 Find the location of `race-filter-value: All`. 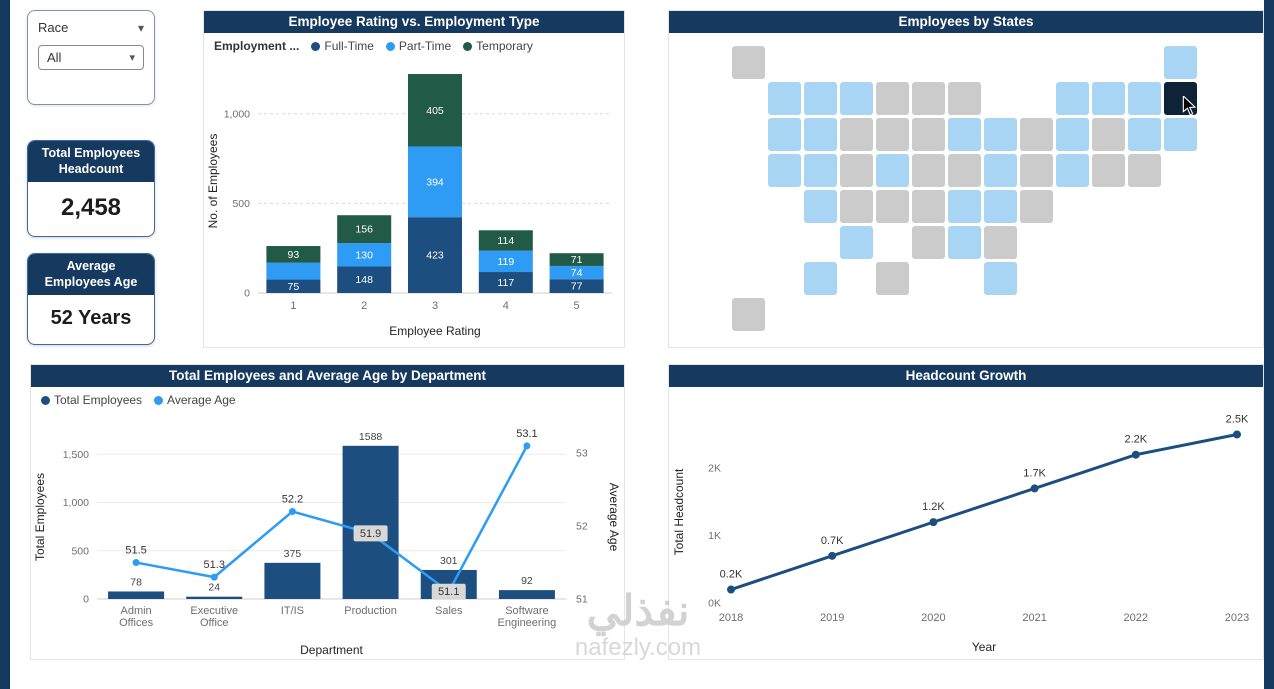

race-filter-value: All is located at coordinates (54, 57).